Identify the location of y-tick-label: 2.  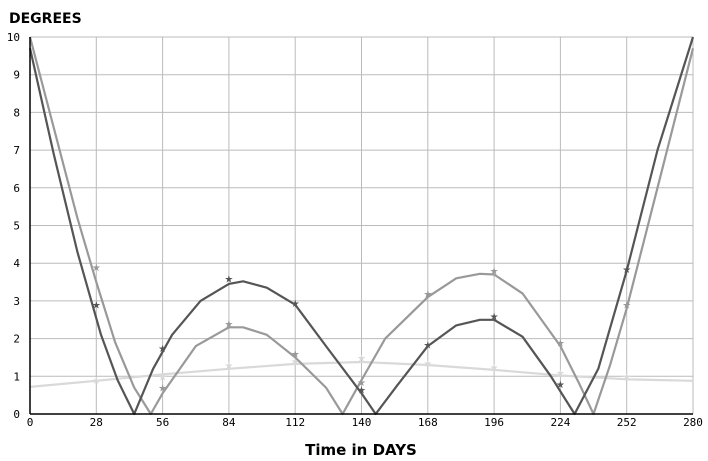
(16, 339).